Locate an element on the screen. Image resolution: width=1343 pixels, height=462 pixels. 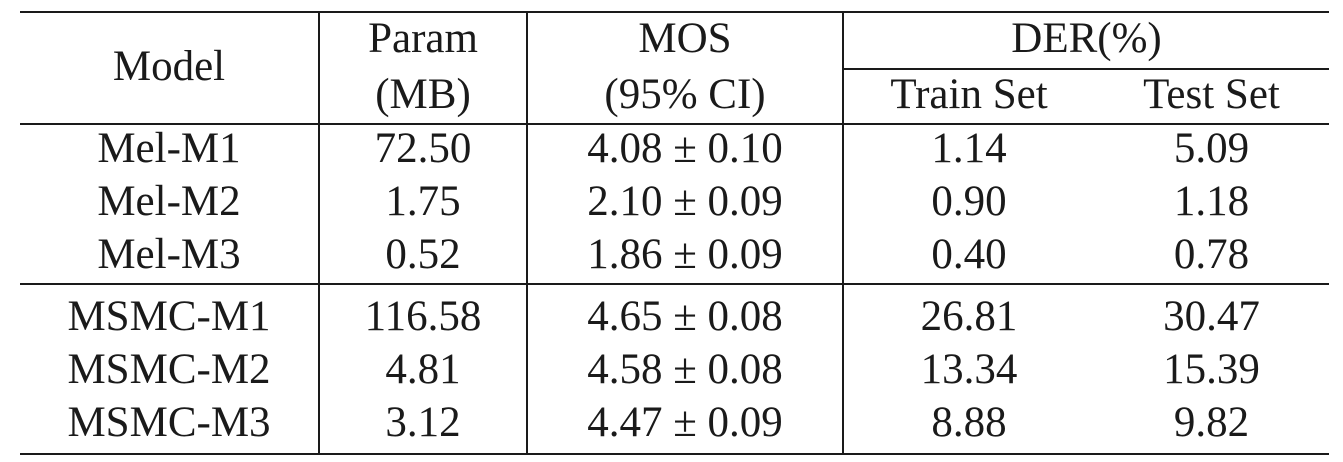
row-param: 4.81 is located at coordinates (423, 369).